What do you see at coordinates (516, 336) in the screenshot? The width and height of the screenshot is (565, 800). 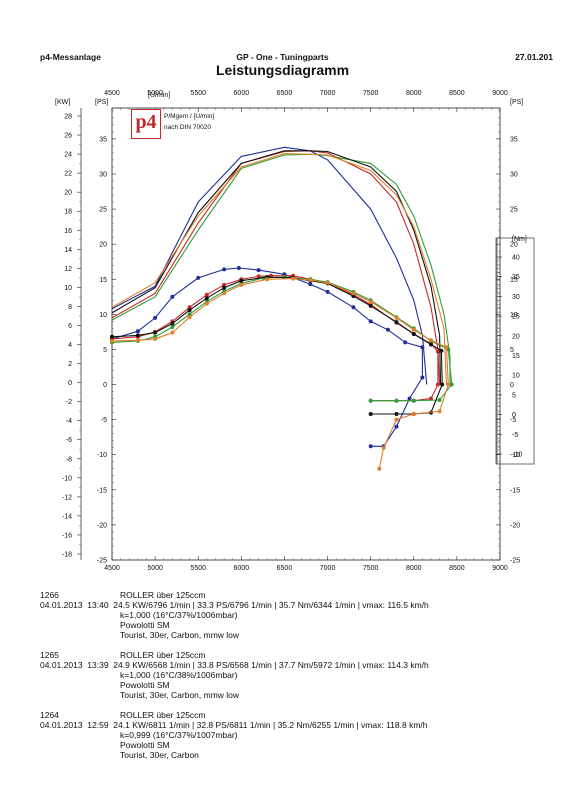 I see `nm-tick-label: 20` at bounding box center [516, 336].